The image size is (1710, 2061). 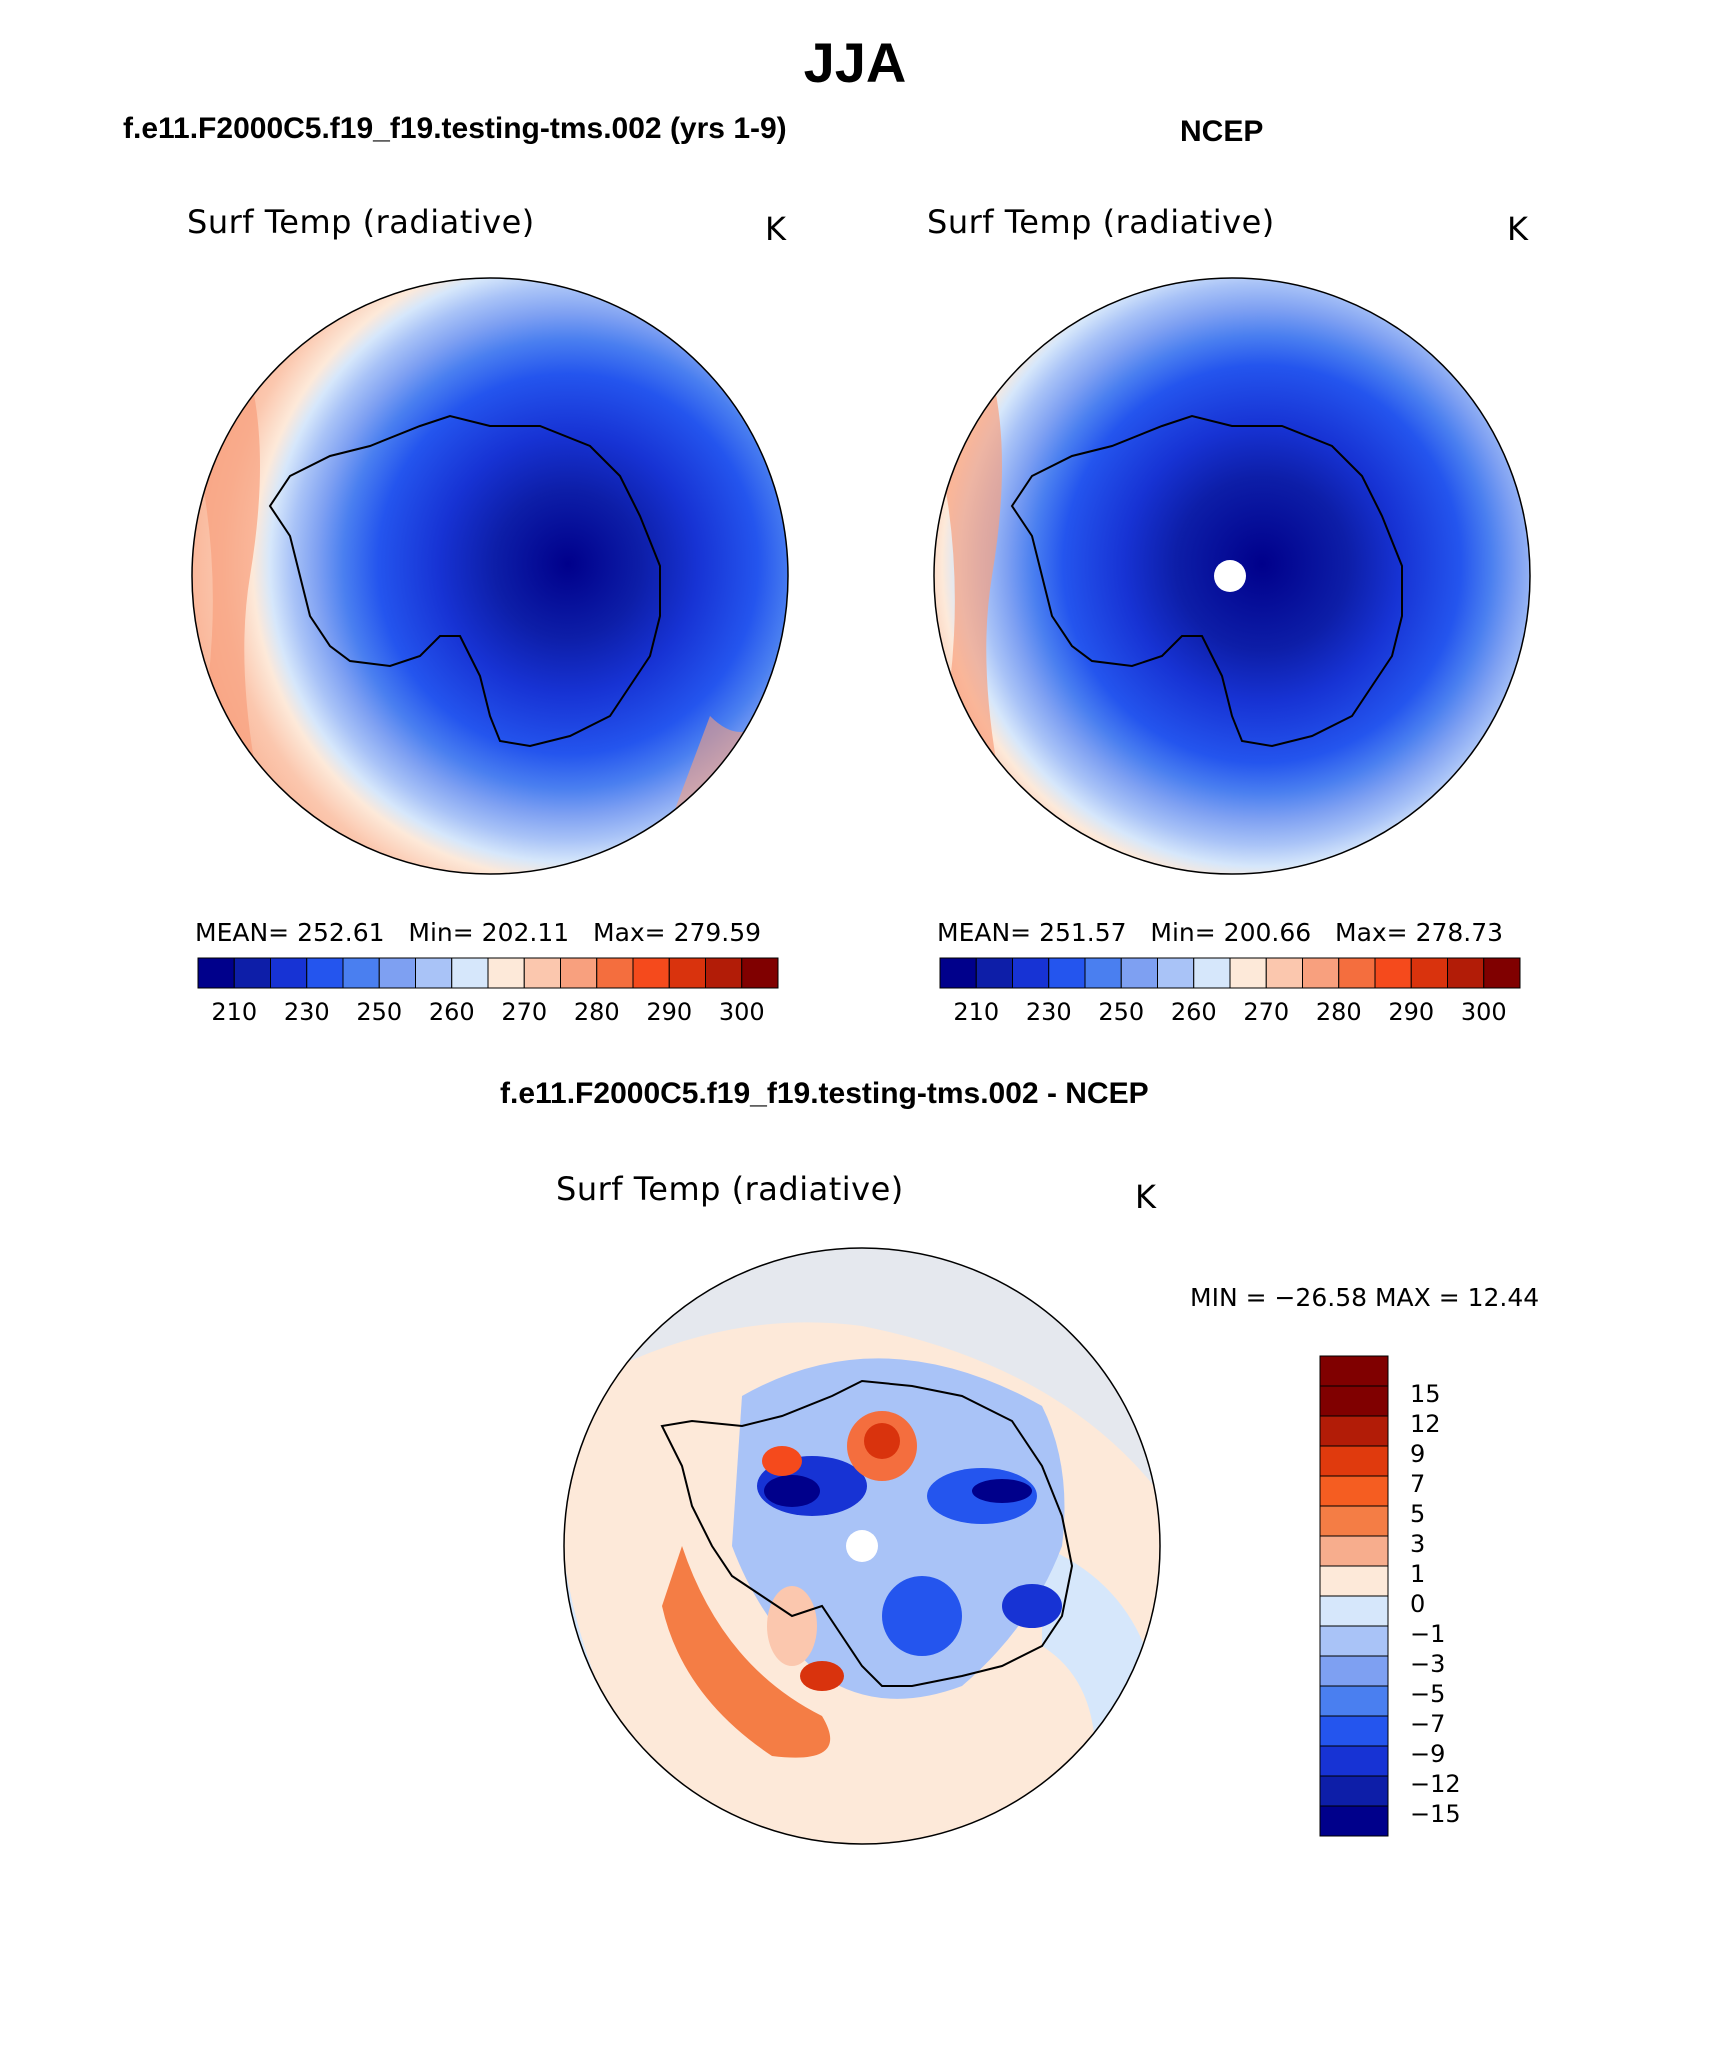 I want to click on colorbar-tick-label: −12, so click(x=1435, y=1784).